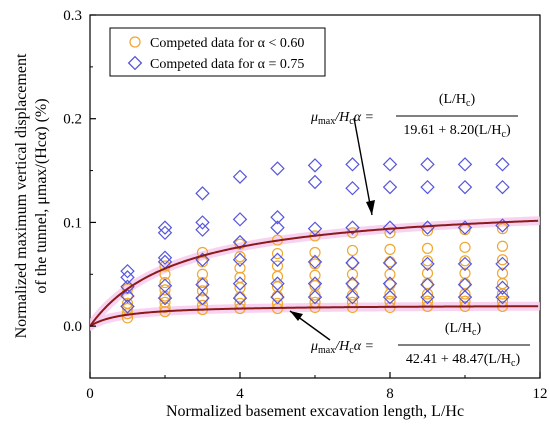 This screenshot has width=550, height=437. Describe the element at coordinates (463, 329) in the screenshot. I see `lower-equation-numerator: (L/Hc)` at that location.